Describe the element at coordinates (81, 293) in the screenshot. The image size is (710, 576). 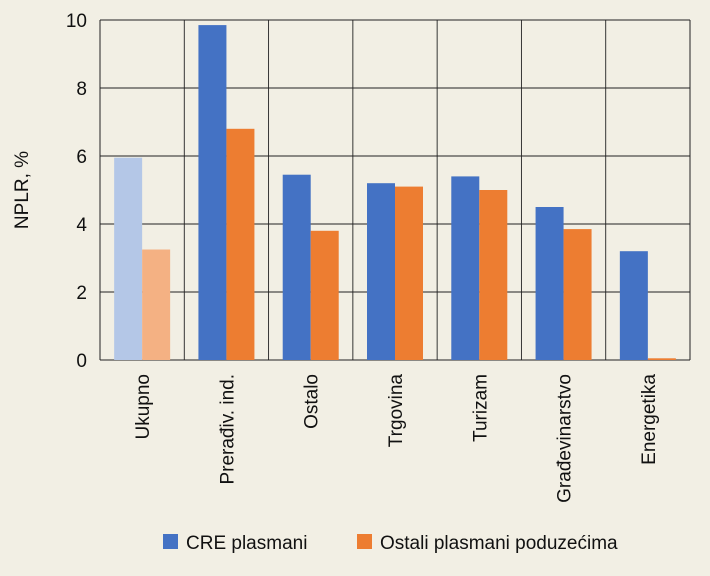
I see `y-tick-label: 2` at that location.